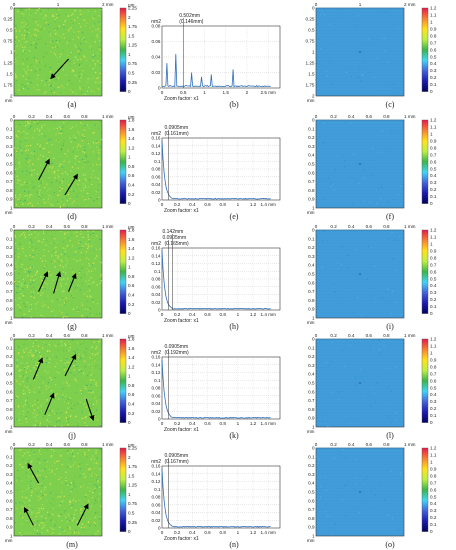 The image size is (456, 550). Describe the element at coordinates (131, 227) in the screenshot. I see `colorbar-unit-label: µm` at that location.